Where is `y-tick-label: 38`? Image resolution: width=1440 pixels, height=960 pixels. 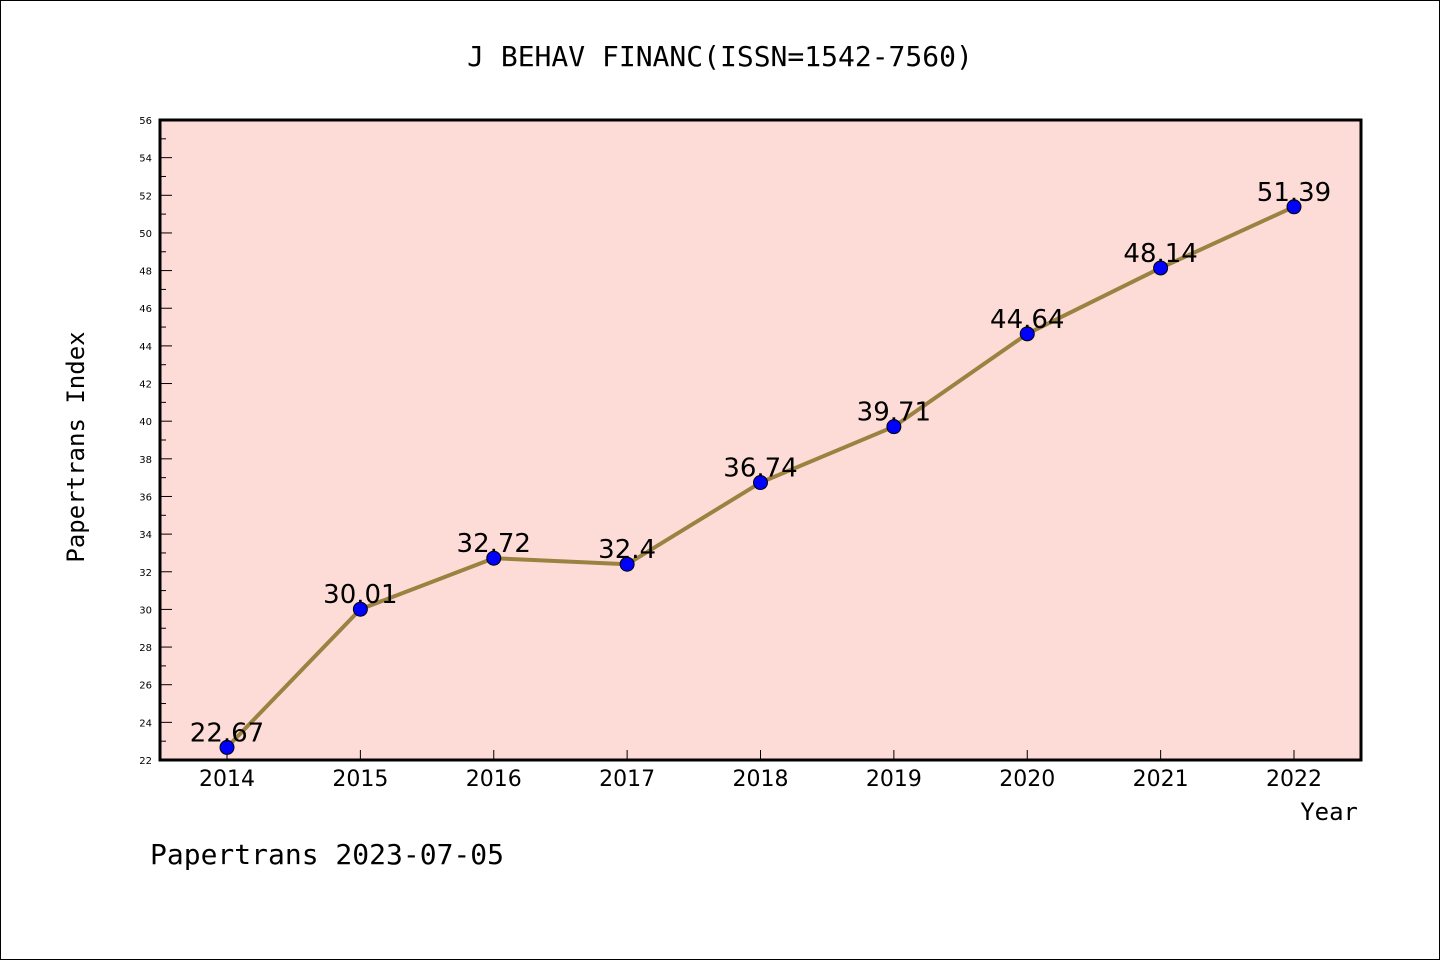
y-tick-label: 38 is located at coordinates (145, 460).